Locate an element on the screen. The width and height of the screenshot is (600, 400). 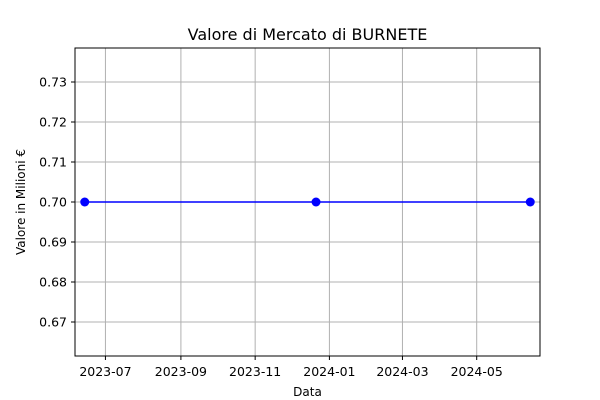
y-tick-label: 0.69 is located at coordinates (53, 242).